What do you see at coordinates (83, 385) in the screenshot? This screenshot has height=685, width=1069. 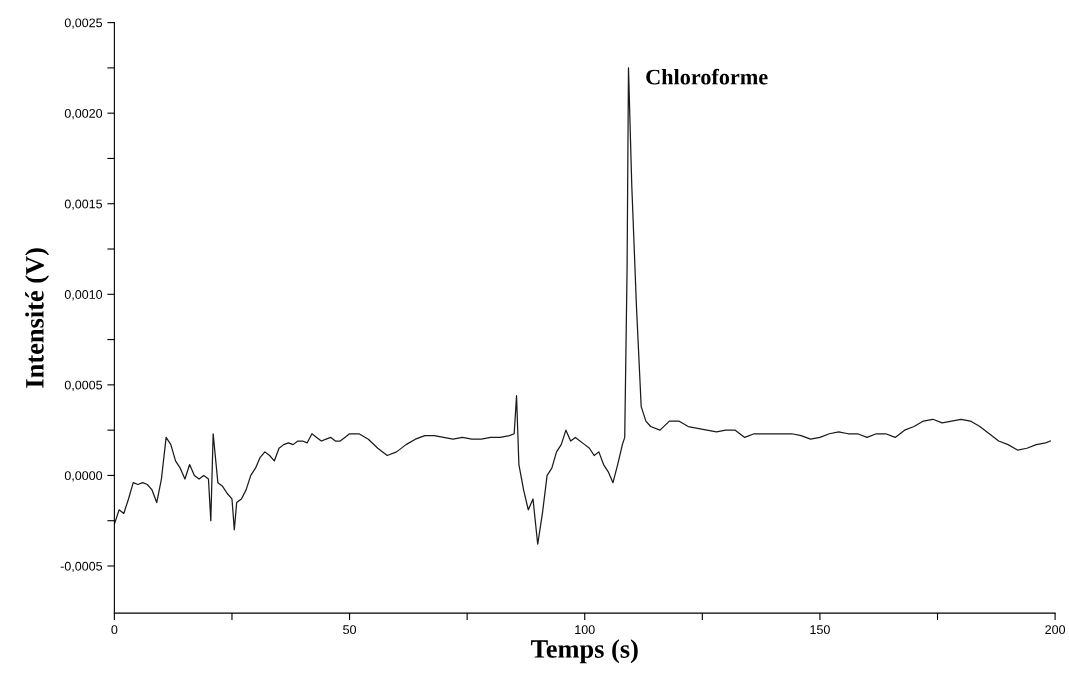 I see `y-tick-label: 0,0005` at bounding box center [83, 385].